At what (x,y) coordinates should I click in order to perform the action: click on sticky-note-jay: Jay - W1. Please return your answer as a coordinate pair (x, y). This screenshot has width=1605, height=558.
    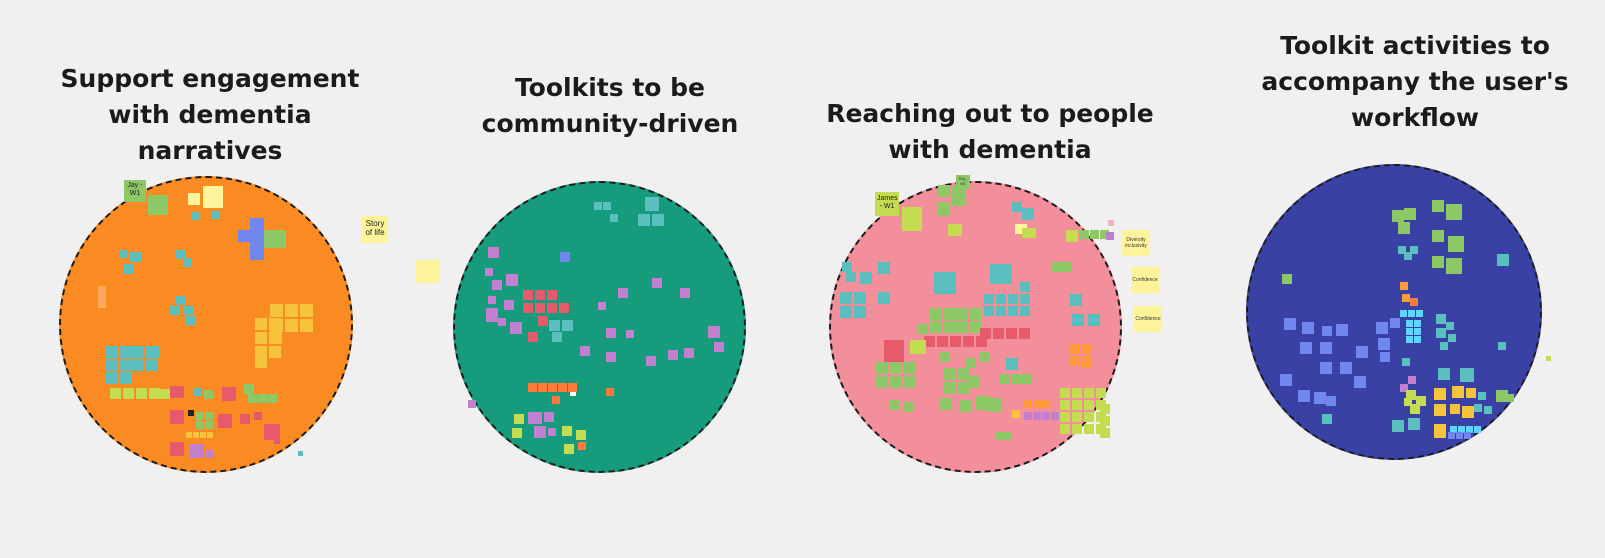
    Looking at the image, I should click on (135, 191).